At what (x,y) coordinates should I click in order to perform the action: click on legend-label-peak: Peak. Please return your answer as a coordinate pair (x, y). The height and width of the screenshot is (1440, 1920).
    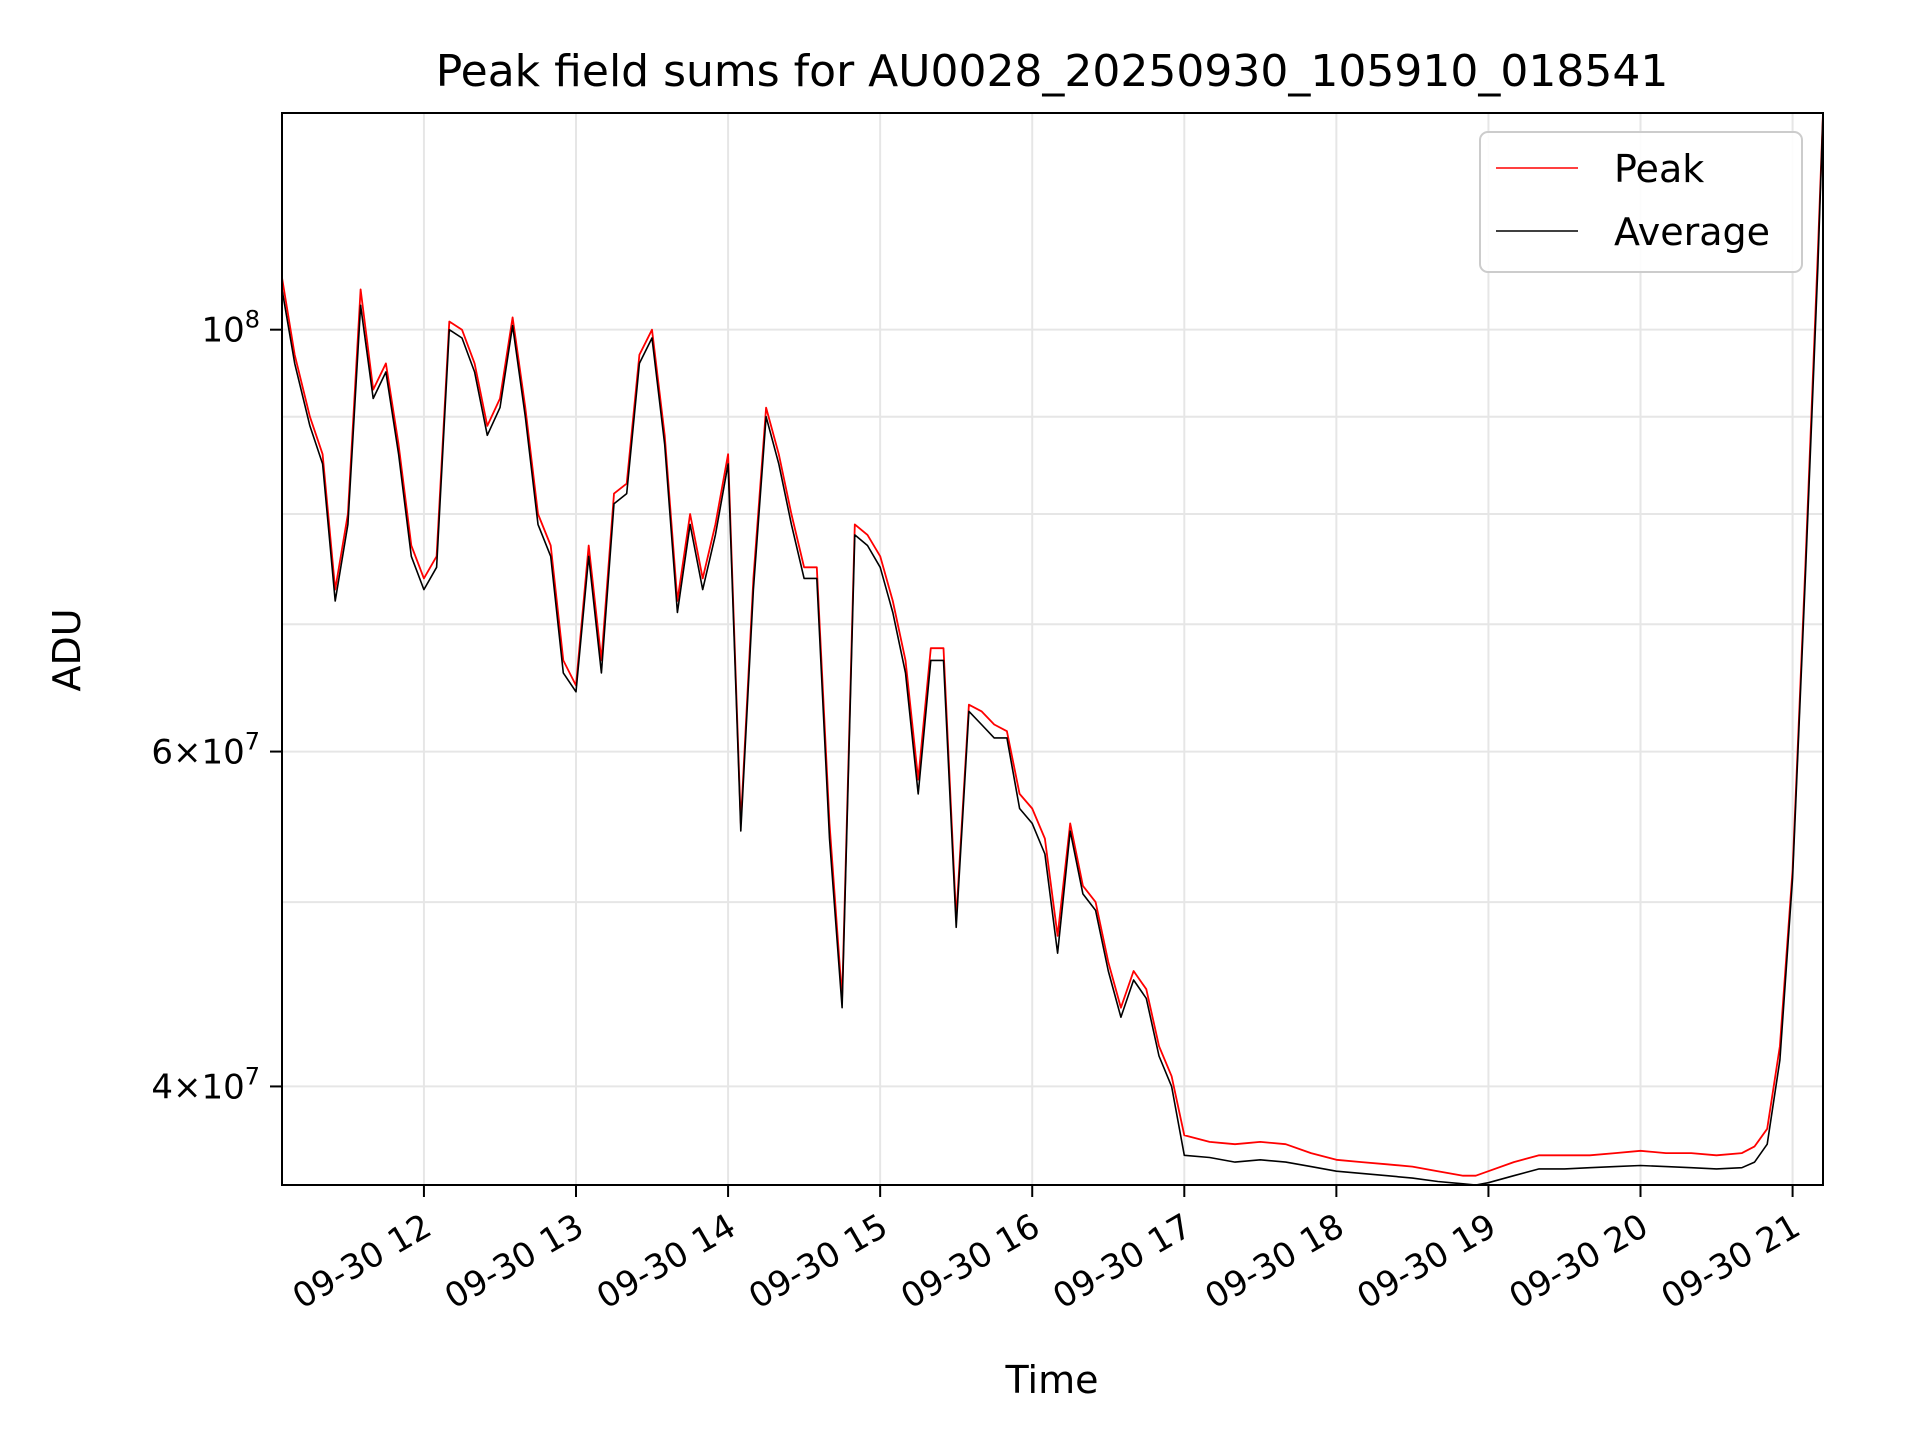
    Looking at the image, I should click on (1659, 169).